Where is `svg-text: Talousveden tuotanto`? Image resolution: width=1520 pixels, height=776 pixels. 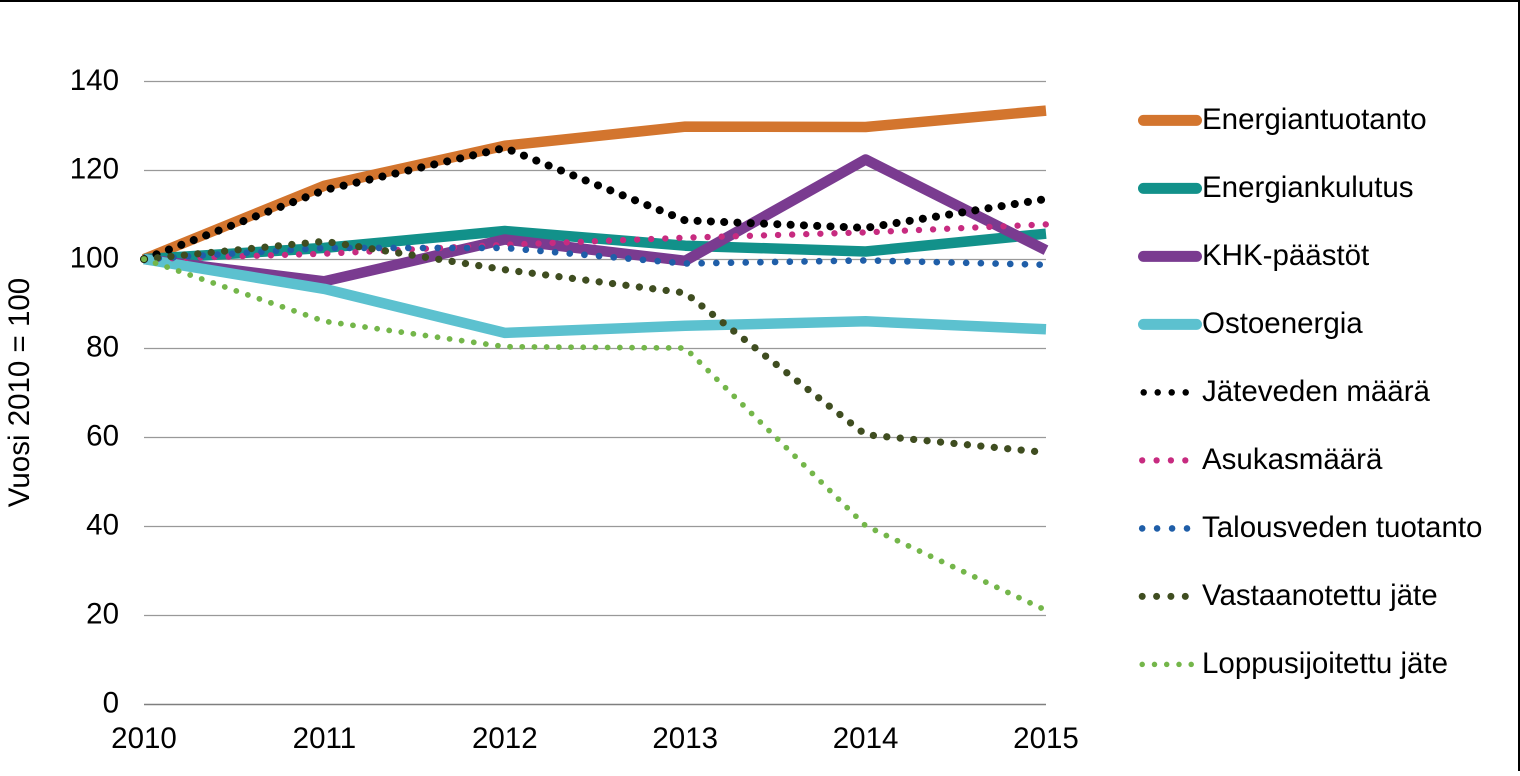 svg-text: Talousveden tuotanto is located at coordinates (1342, 527).